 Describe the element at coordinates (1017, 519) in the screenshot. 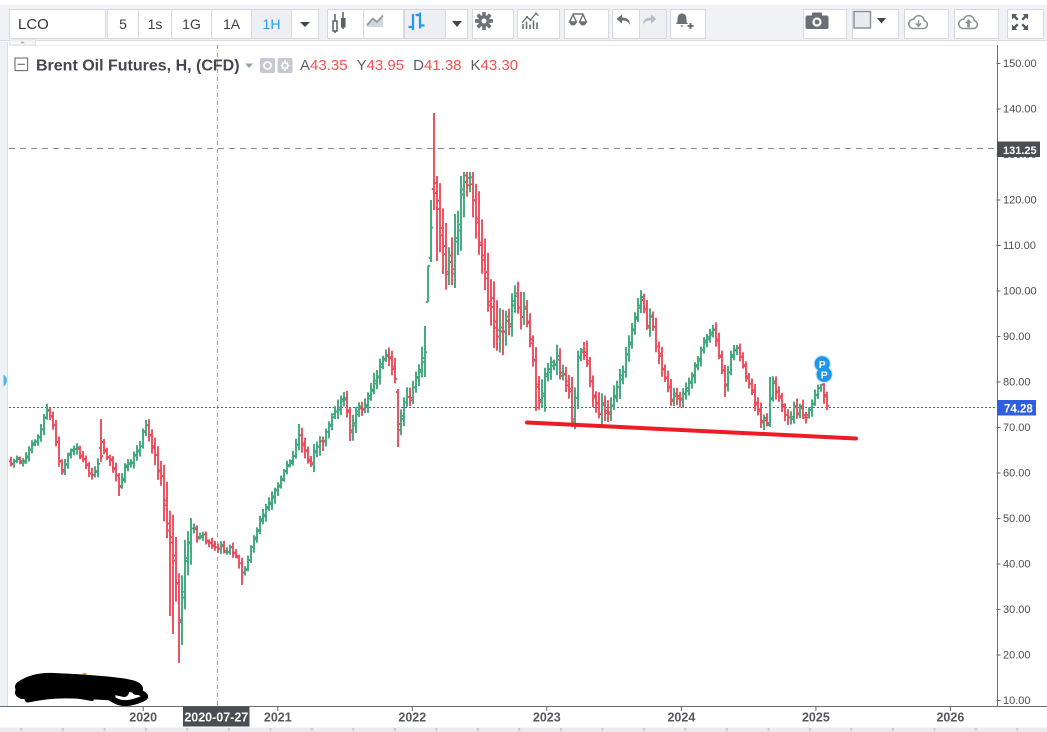

I see `svg-text: 50.00` at that location.